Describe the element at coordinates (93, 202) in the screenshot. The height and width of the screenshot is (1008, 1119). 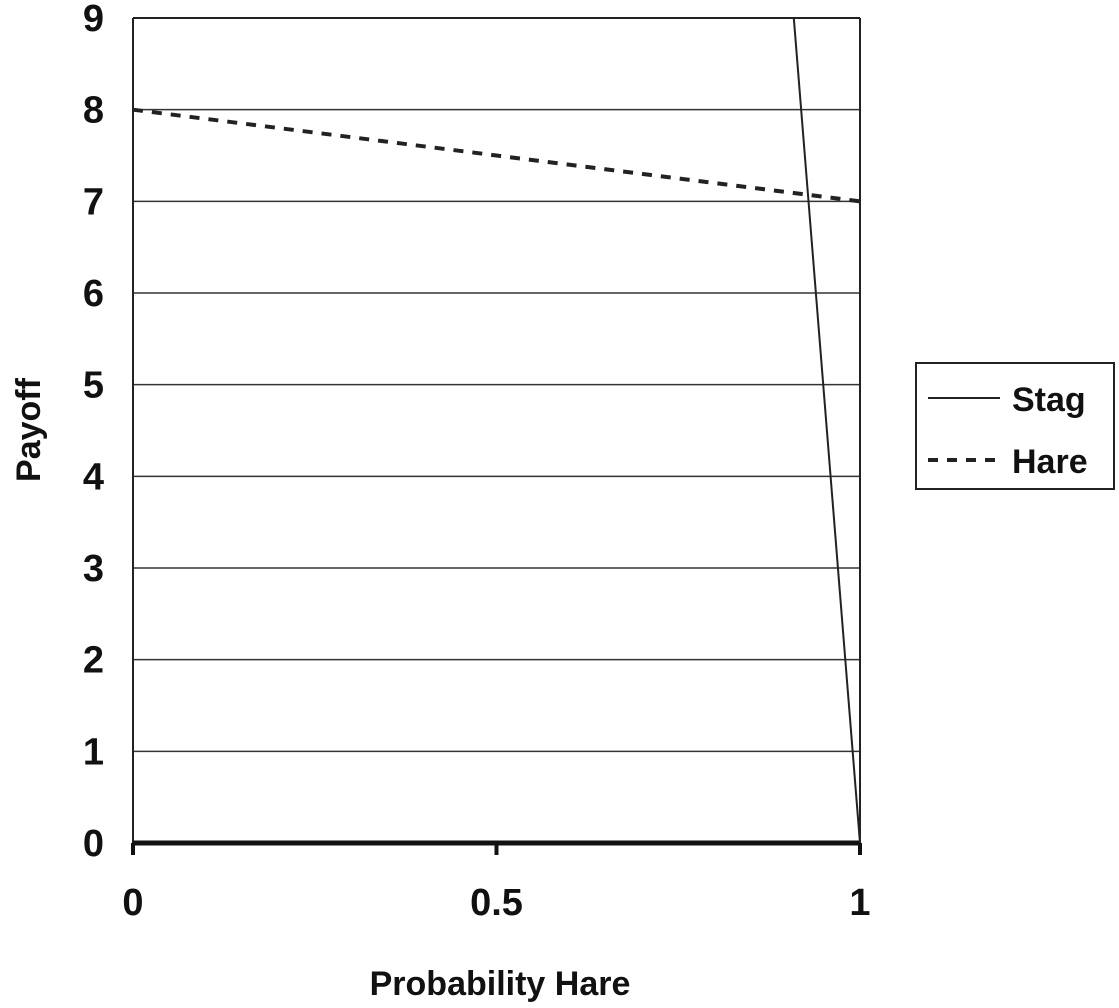
I see `y-tick-label: 7` at that location.